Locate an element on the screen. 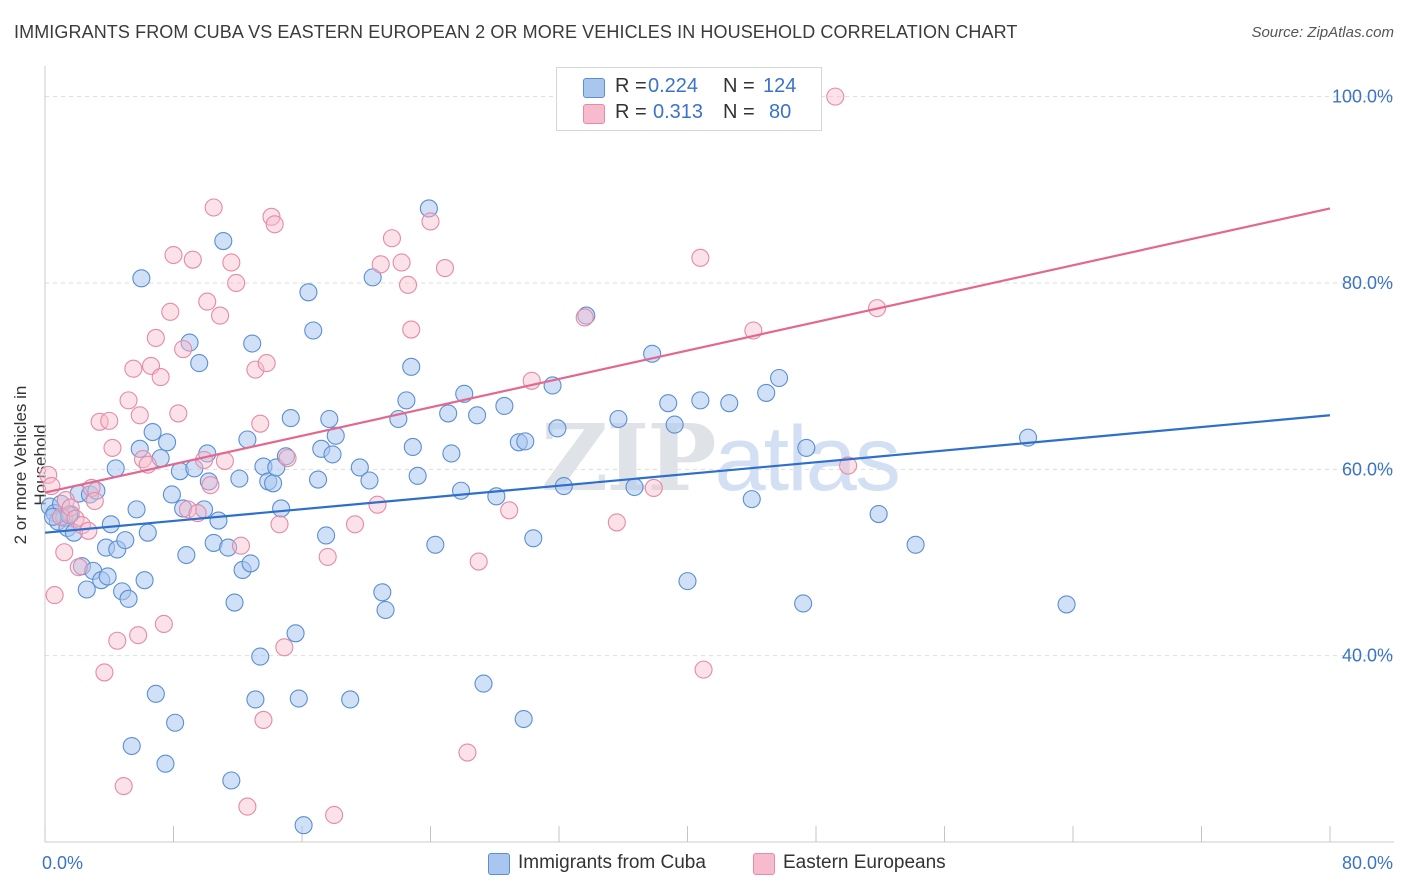  x-tick-label: 0.0% is located at coordinates (62, 863).